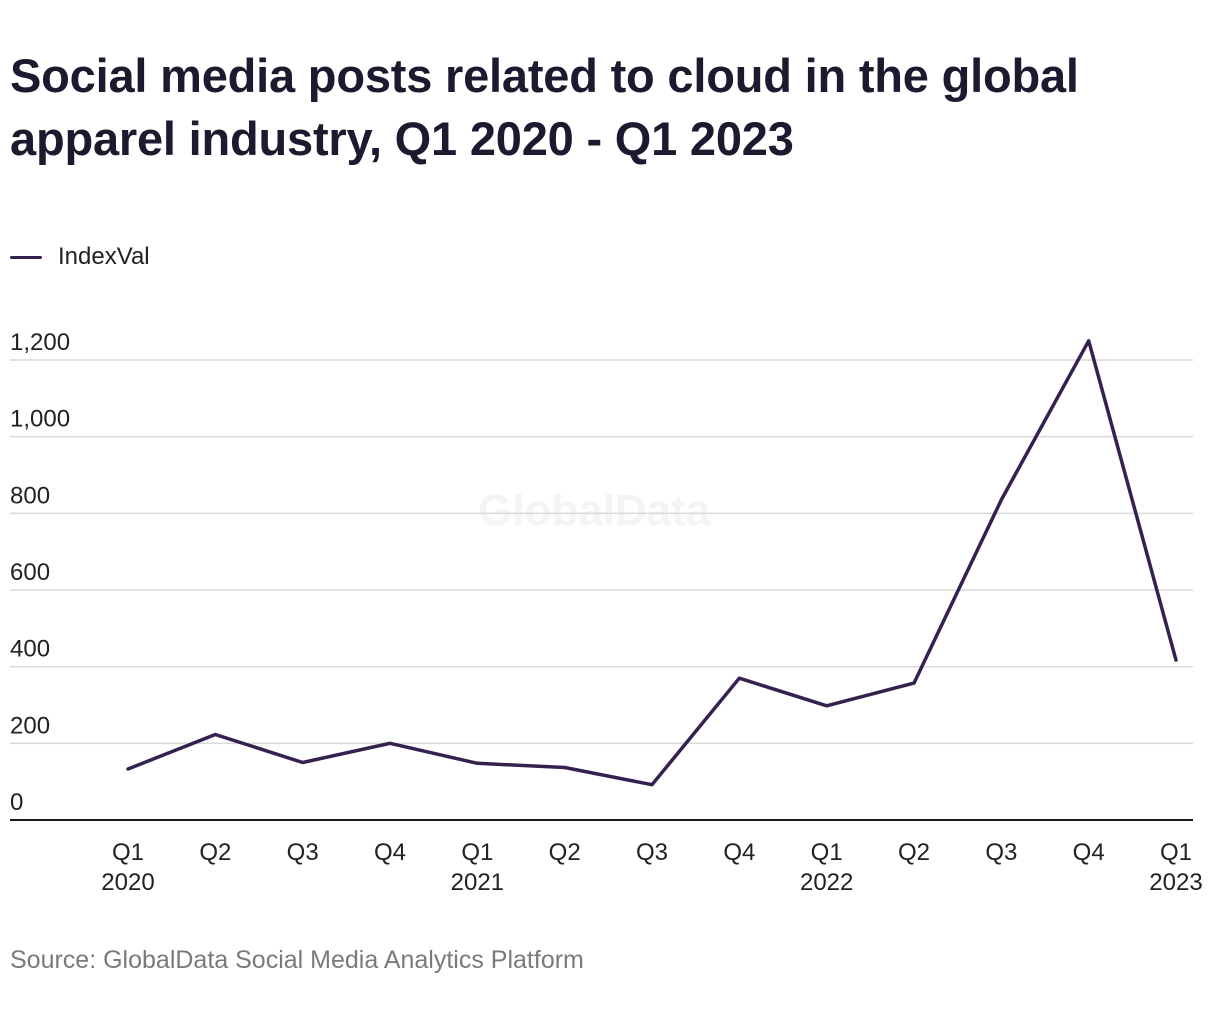 The height and width of the screenshot is (1020, 1220). What do you see at coordinates (1175, 882) in the screenshot?
I see `x-tick-year-label: 2023` at bounding box center [1175, 882].